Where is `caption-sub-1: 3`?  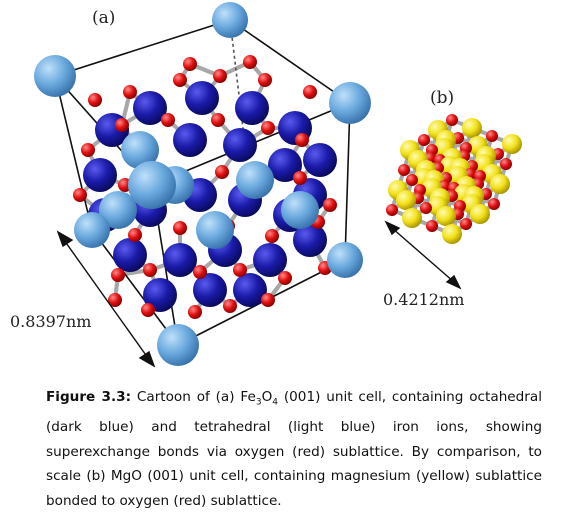
caption-sub-1: 3 is located at coordinates (258, 402).